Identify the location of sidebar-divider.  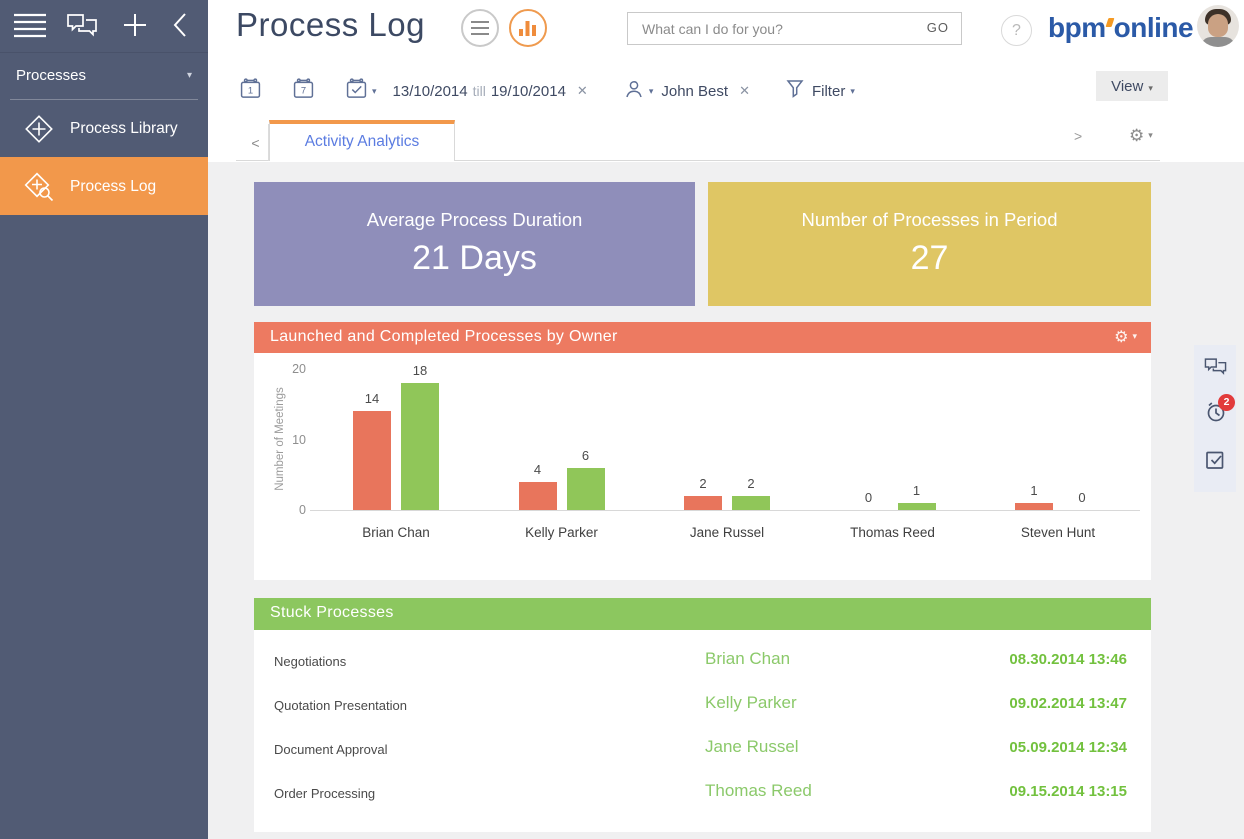
(104, 99).